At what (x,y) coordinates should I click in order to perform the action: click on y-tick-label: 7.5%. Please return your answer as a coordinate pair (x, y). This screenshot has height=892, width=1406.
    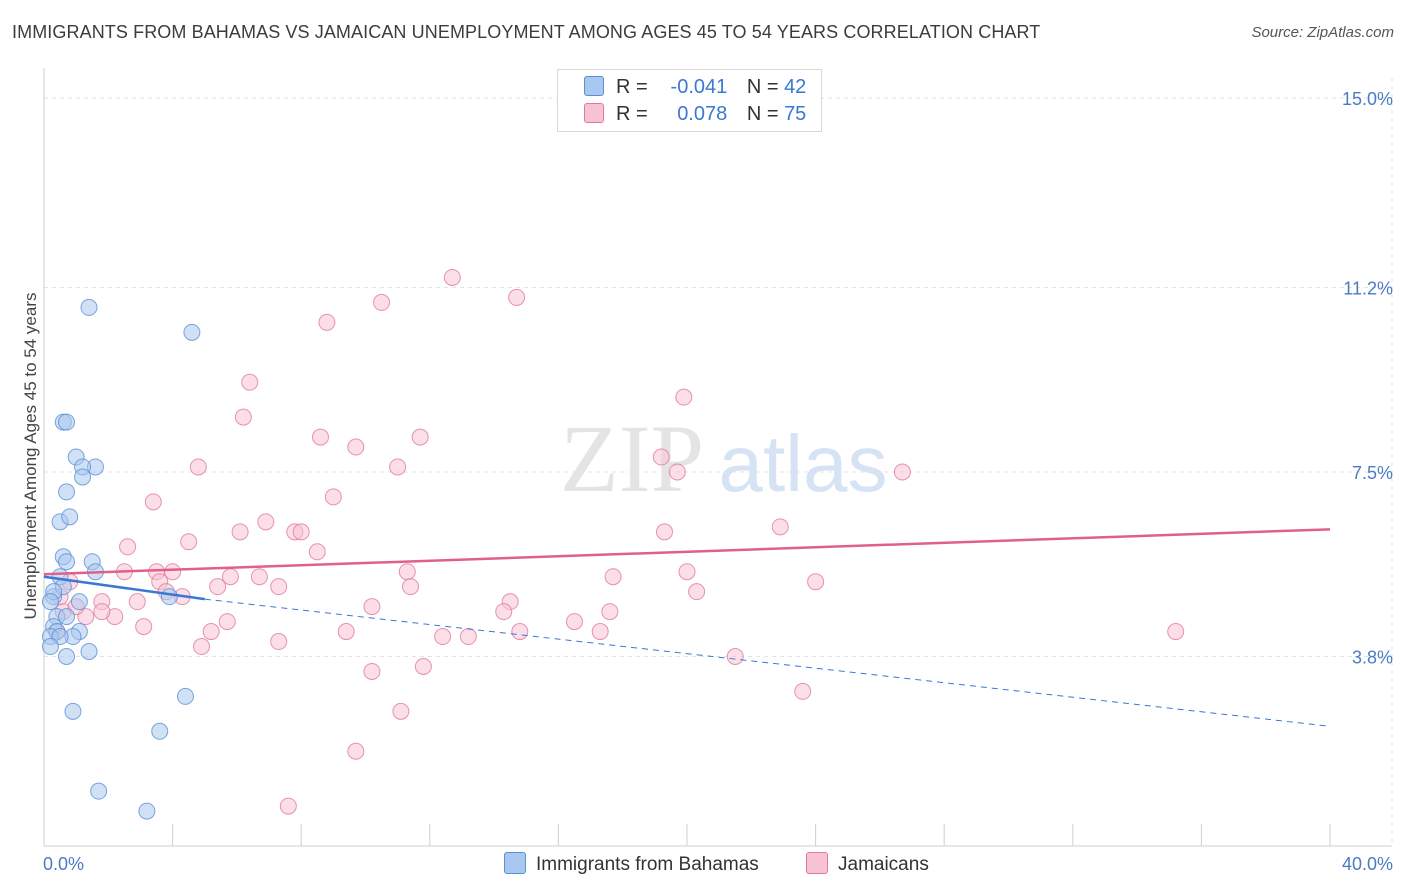
    Looking at the image, I should click on (1372, 473).